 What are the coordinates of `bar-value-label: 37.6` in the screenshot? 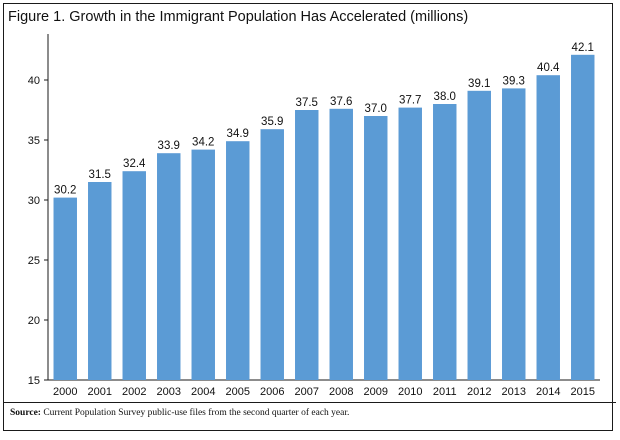 It's located at (341, 102).